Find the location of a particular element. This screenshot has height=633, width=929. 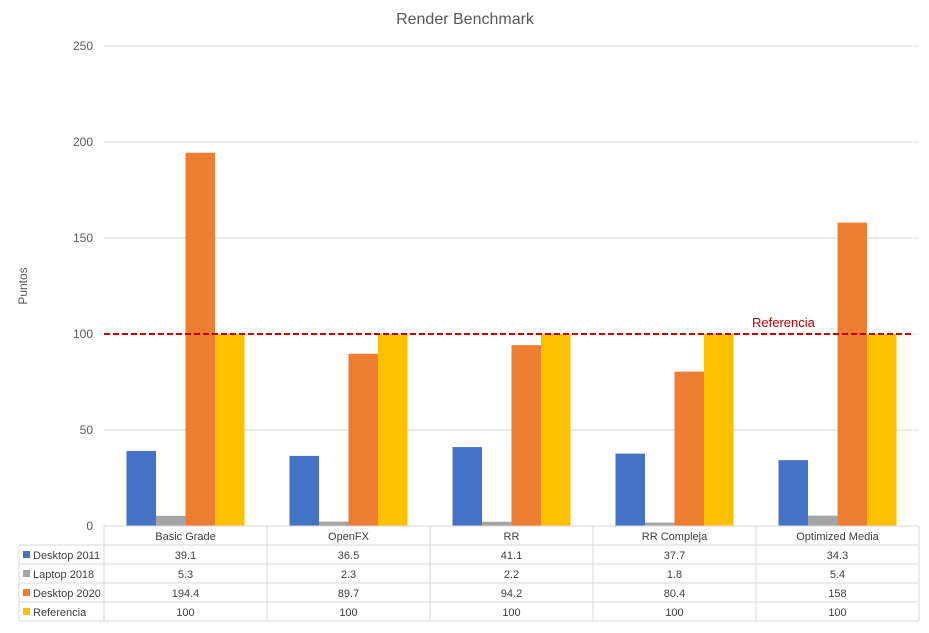

category-label: RR Compleja is located at coordinates (675, 537).